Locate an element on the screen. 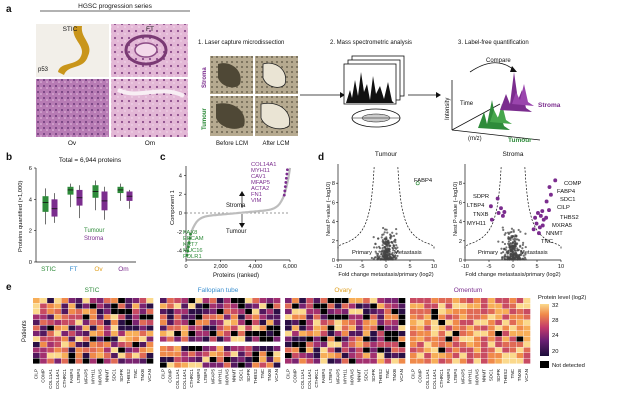  d-left-metastasis: Metastasis is located at coordinates (408, 253).